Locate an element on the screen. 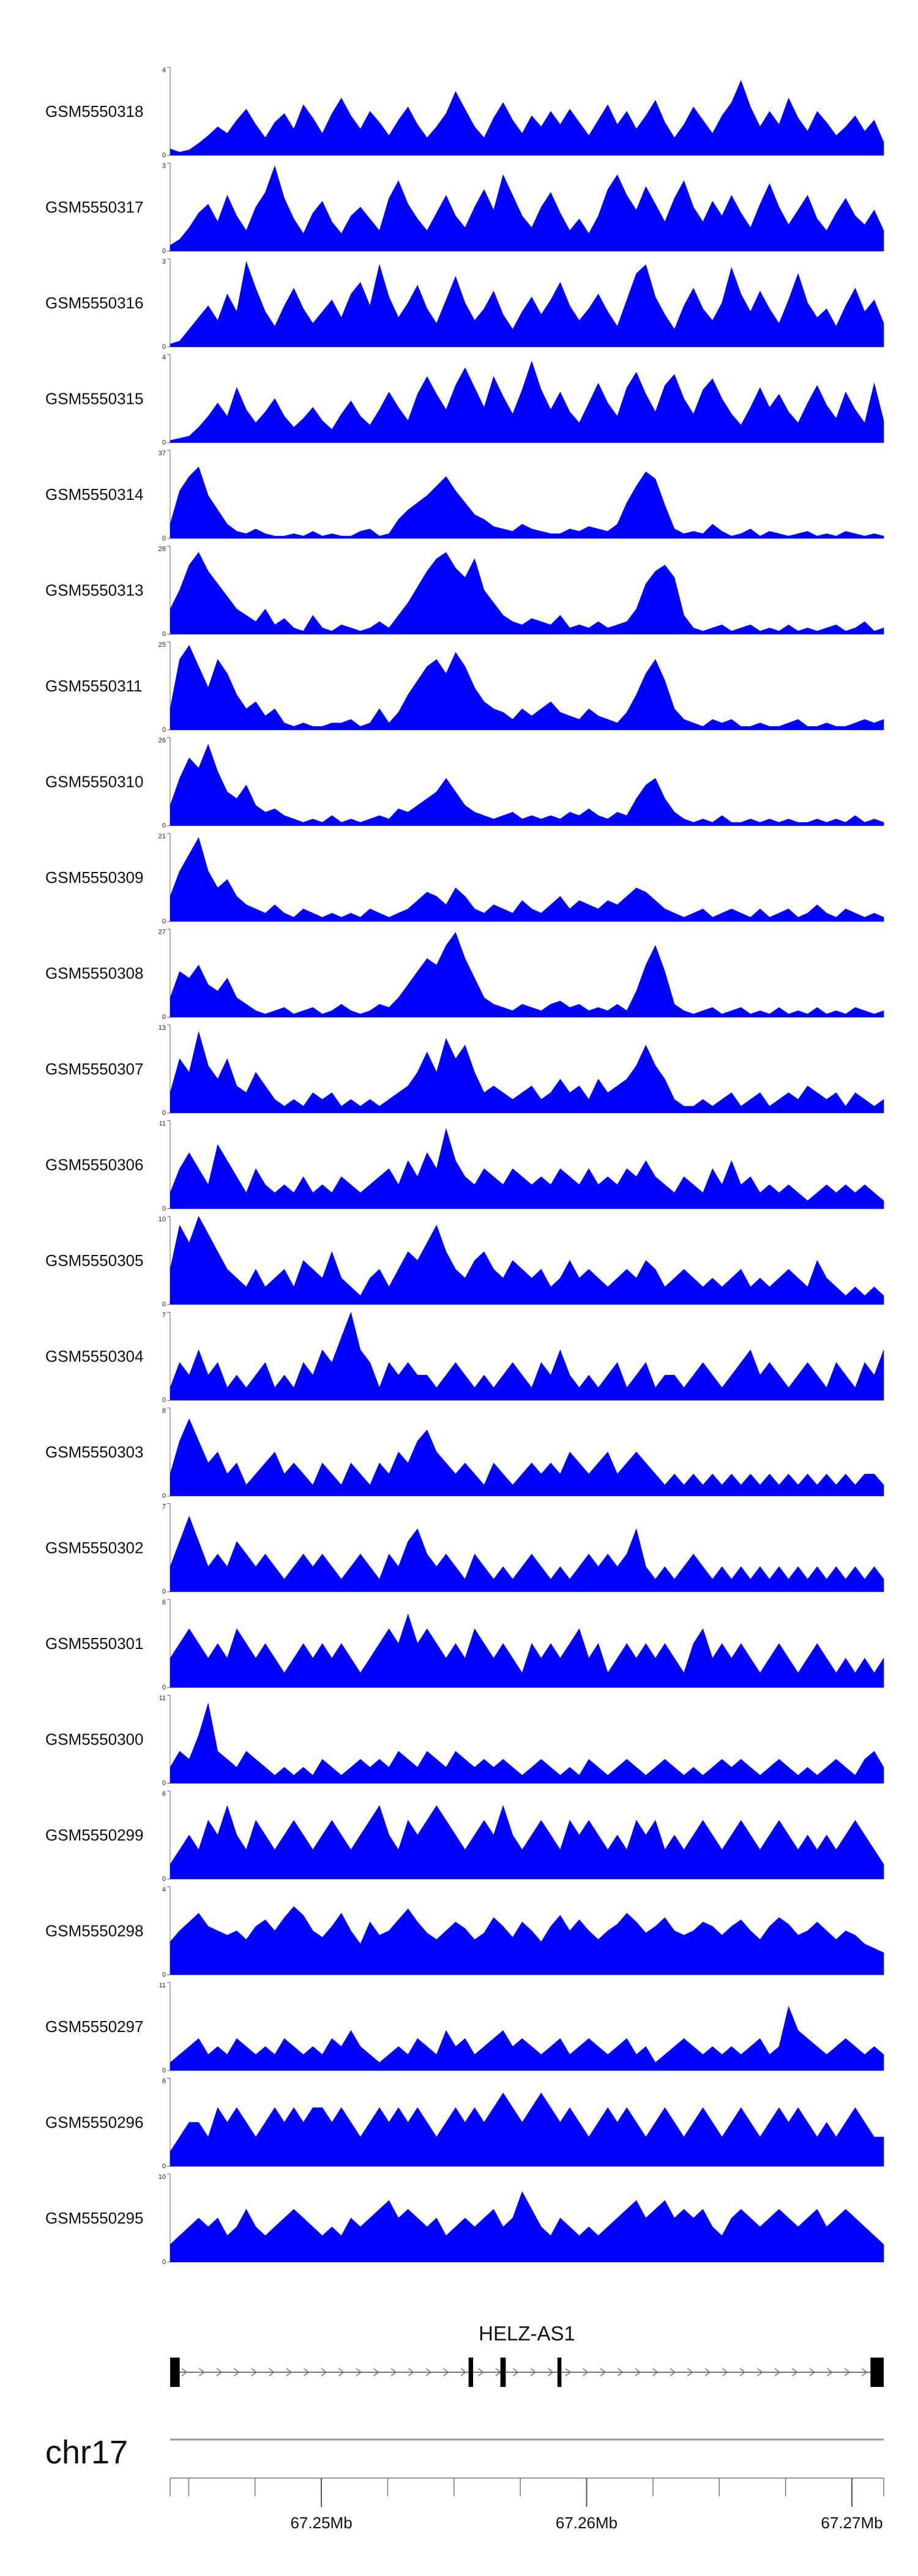 The width and height of the screenshot is (918, 2576). y-axis-max-label: 25 is located at coordinates (162, 645).